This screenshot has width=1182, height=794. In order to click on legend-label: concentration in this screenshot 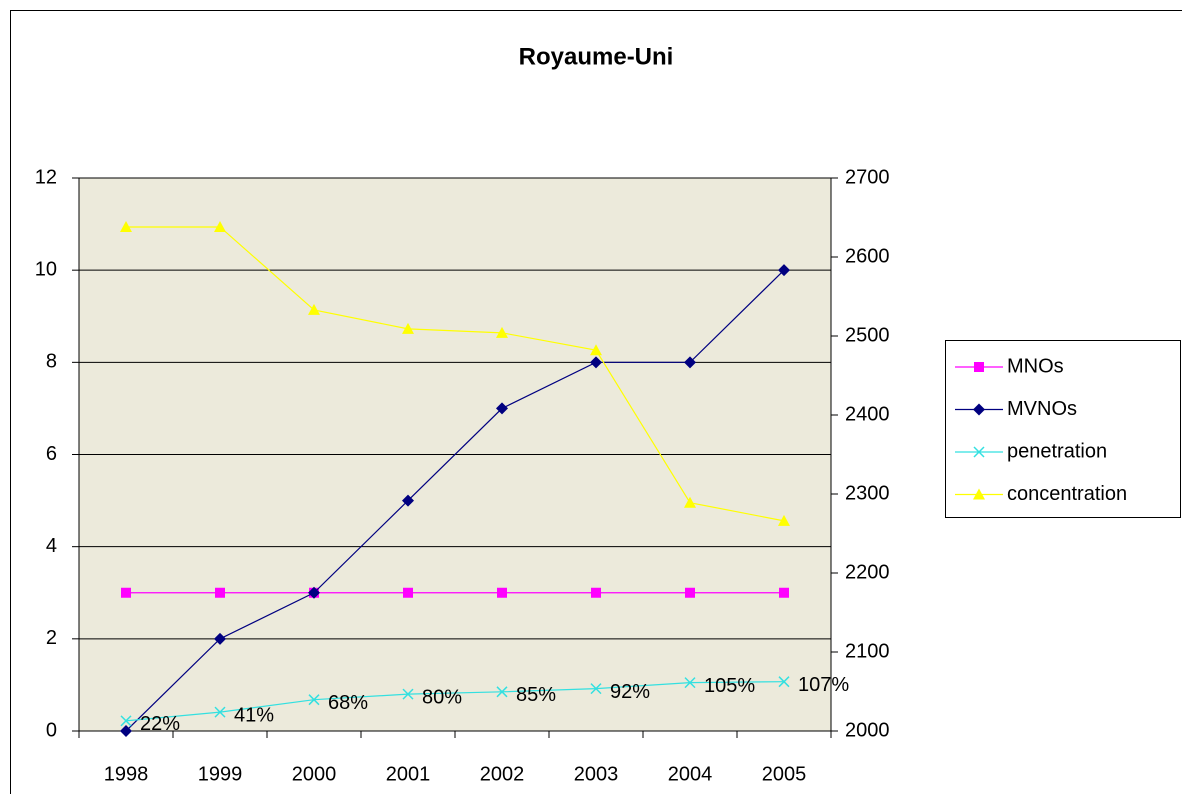, I will do `click(1067, 494)`.